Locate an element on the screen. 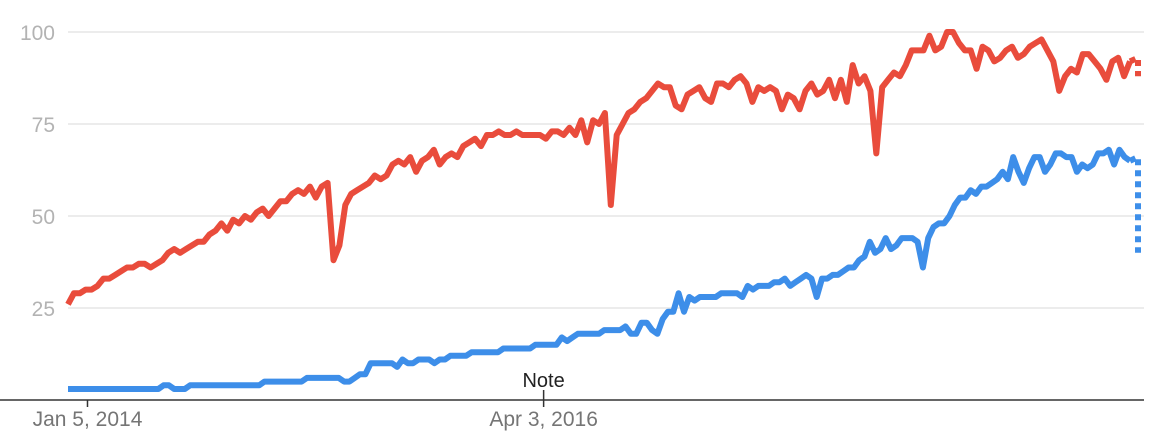 Image resolution: width=1172 pixels, height=438 pixels. x-axis: Jan 5, 2014 Apr 3, 2016 is located at coordinates (572, 415).